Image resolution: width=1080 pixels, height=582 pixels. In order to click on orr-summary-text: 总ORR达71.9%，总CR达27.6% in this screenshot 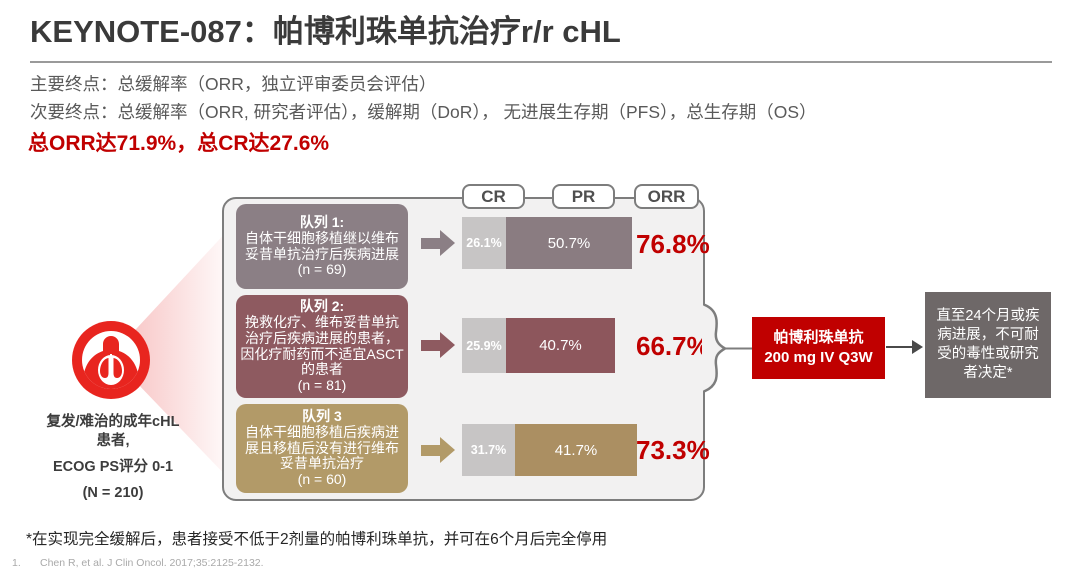, I will do `click(179, 143)`.